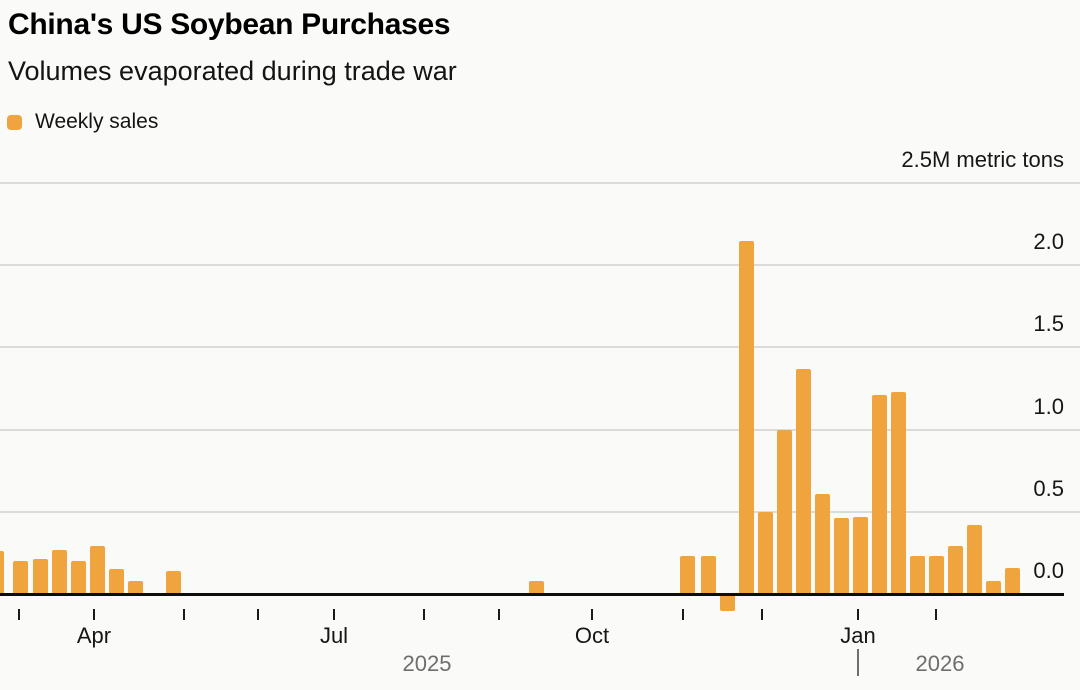  What do you see at coordinates (1048, 324) in the screenshot?
I see `y-tick-label: 1.5` at bounding box center [1048, 324].